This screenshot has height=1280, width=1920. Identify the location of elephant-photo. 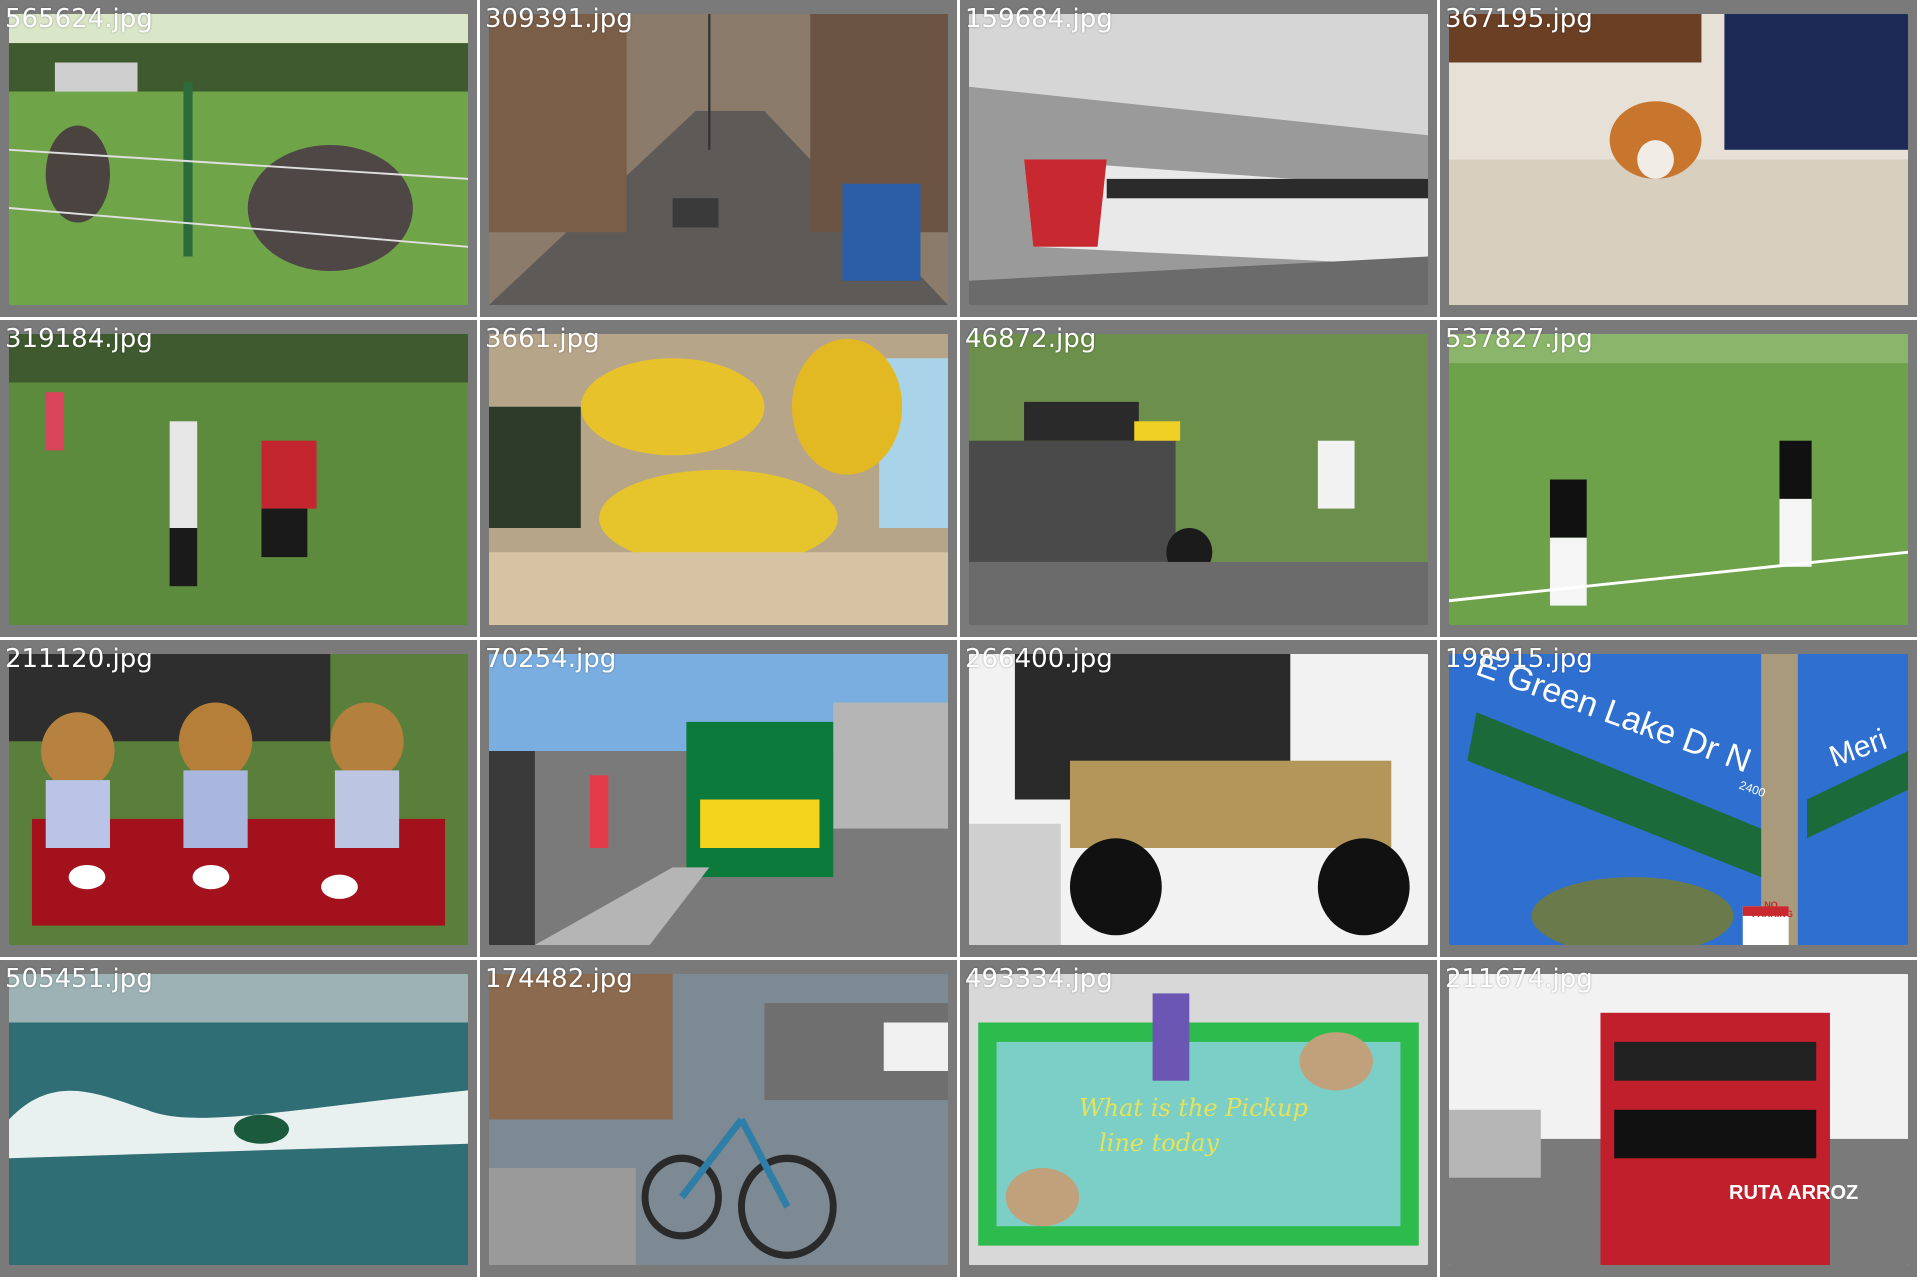
(238, 159).